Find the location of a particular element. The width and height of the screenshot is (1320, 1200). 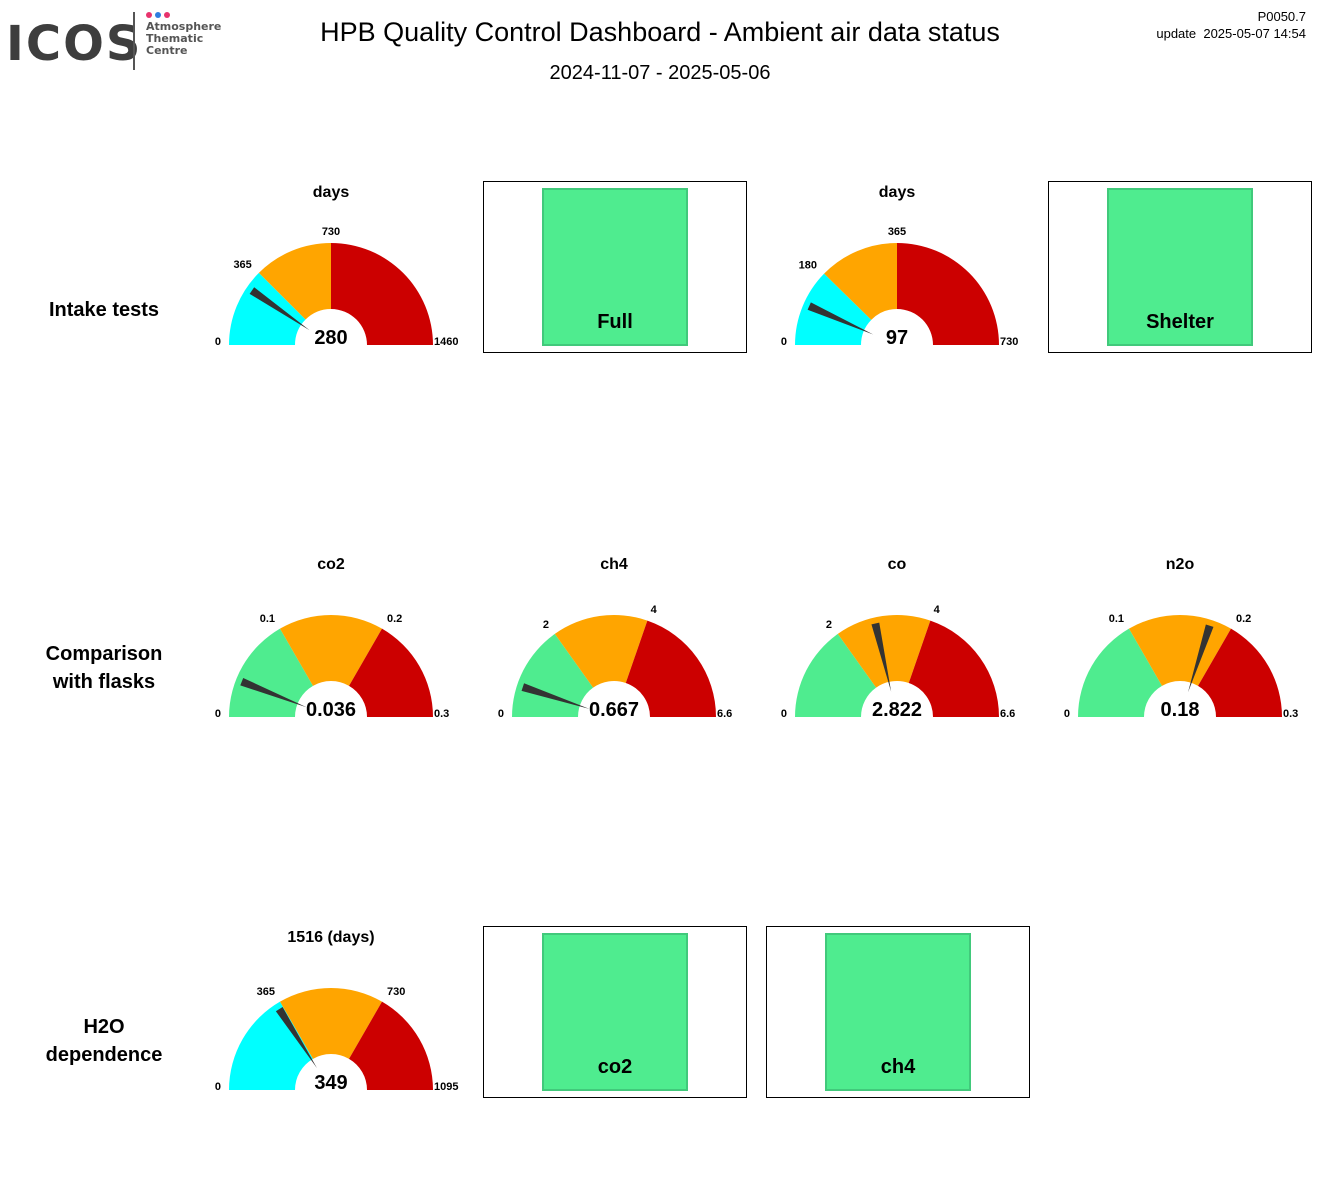

logo-wordmark: ICOS is located at coordinates (74, 44).